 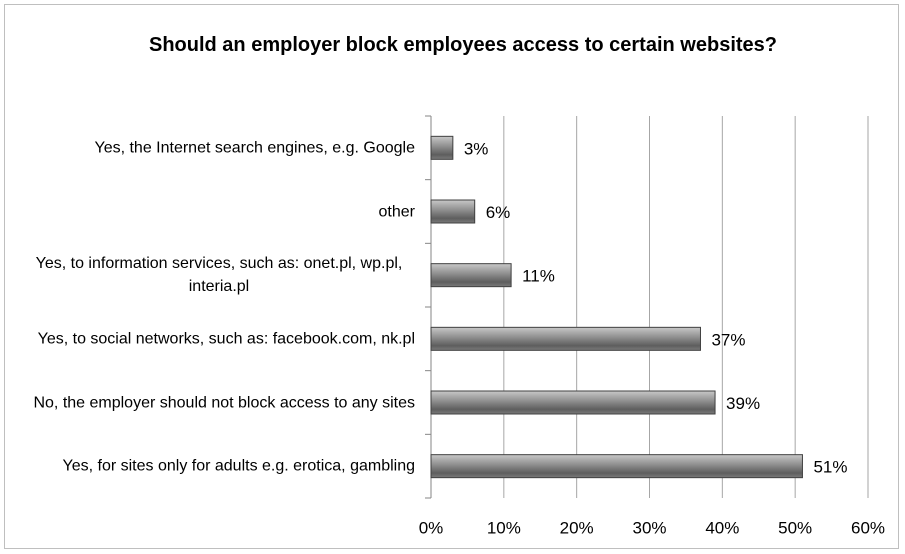 What do you see at coordinates (577, 527) in the screenshot?
I see `x-tick-label: 20%` at bounding box center [577, 527].